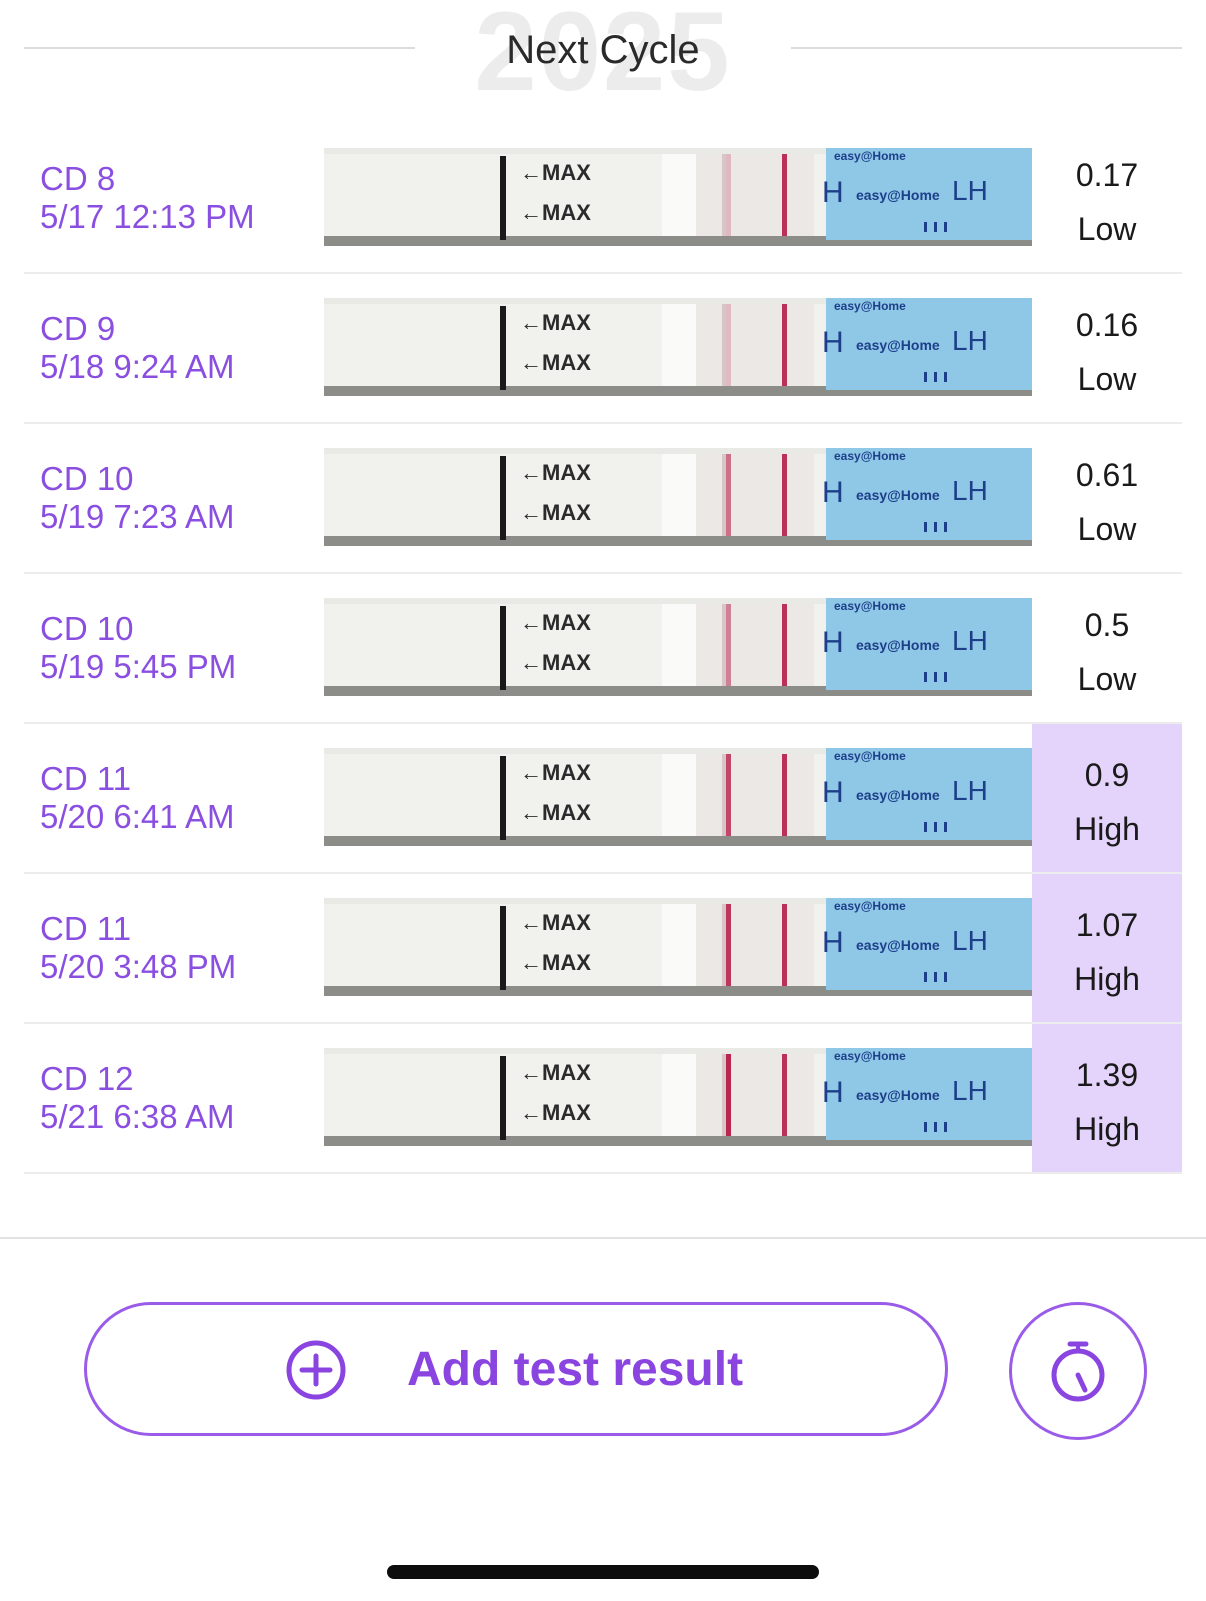  What do you see at coordinates (147, 198) in the screenshot?
I see `row-labels: CD 8 5/17 12:13 PM` at bounding box center [147, 198].